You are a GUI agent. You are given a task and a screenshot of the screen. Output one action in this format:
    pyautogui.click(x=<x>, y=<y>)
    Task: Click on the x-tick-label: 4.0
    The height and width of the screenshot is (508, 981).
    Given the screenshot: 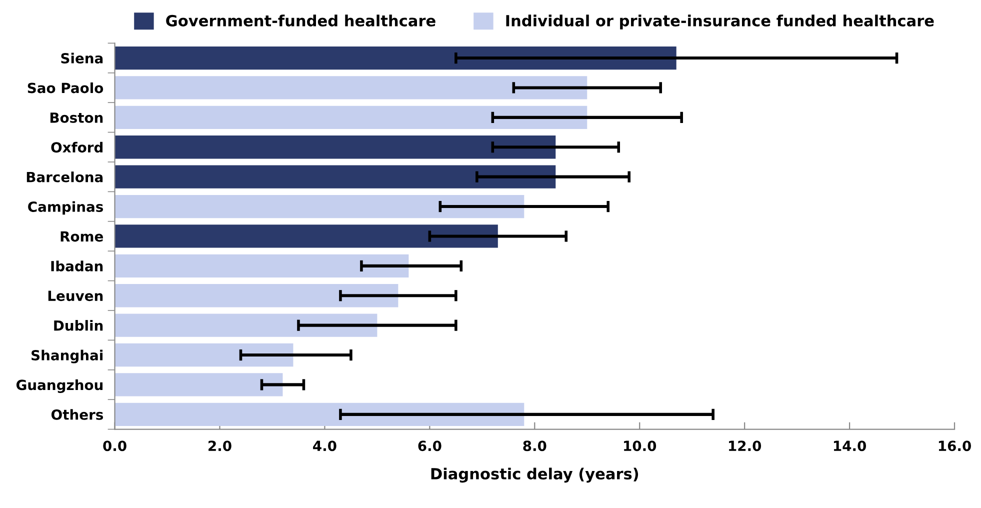 What is the action you would take?
    pyautogui.click(x=324, y=446)
    